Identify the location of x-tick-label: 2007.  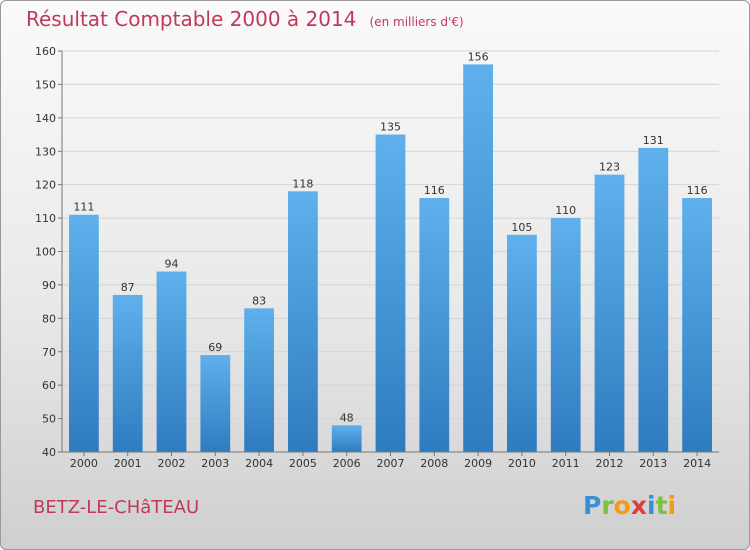
(391, 463).